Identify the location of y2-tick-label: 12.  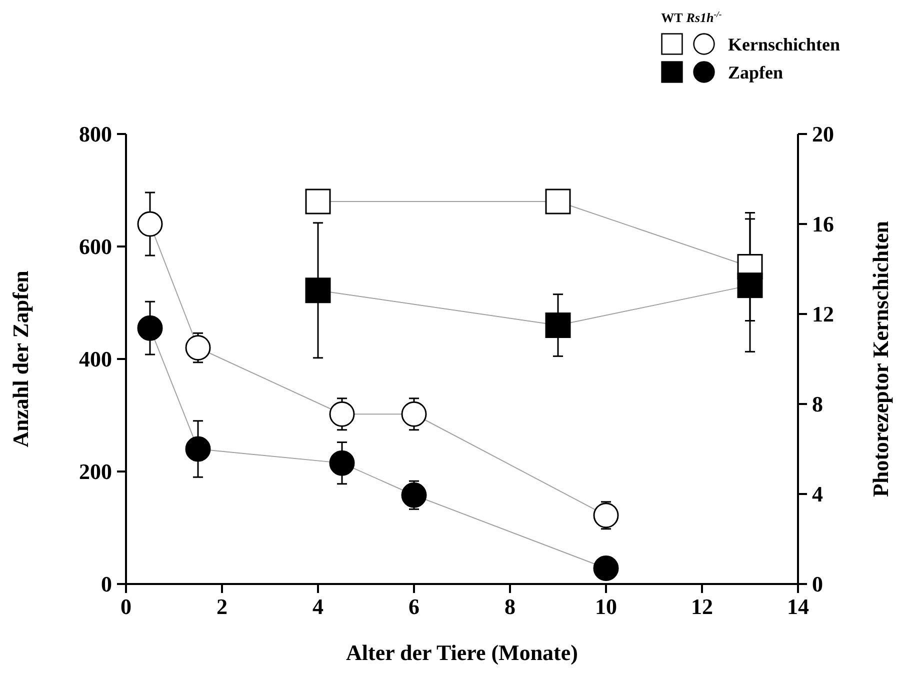
(823, 314).